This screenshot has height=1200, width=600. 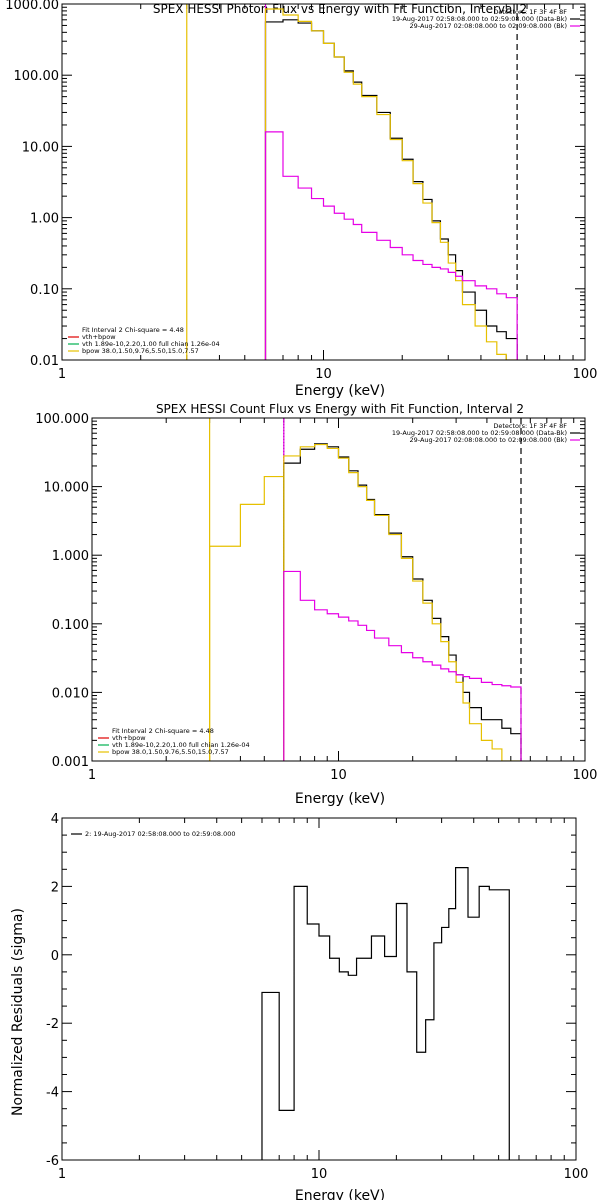 What do you see at coordinates (70, 693) in the screenshot?
I see `y-tick-label: 0.010` at bounding box center [70, 693].